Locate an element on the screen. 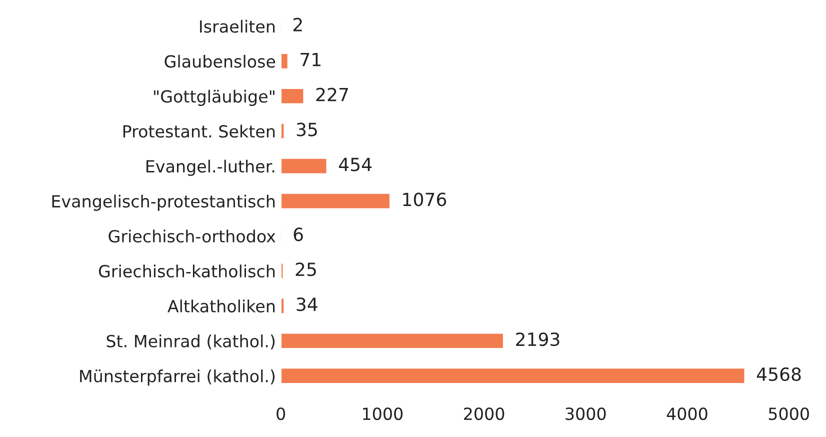  data-label: 1076 is located at coordinates (424, 199).